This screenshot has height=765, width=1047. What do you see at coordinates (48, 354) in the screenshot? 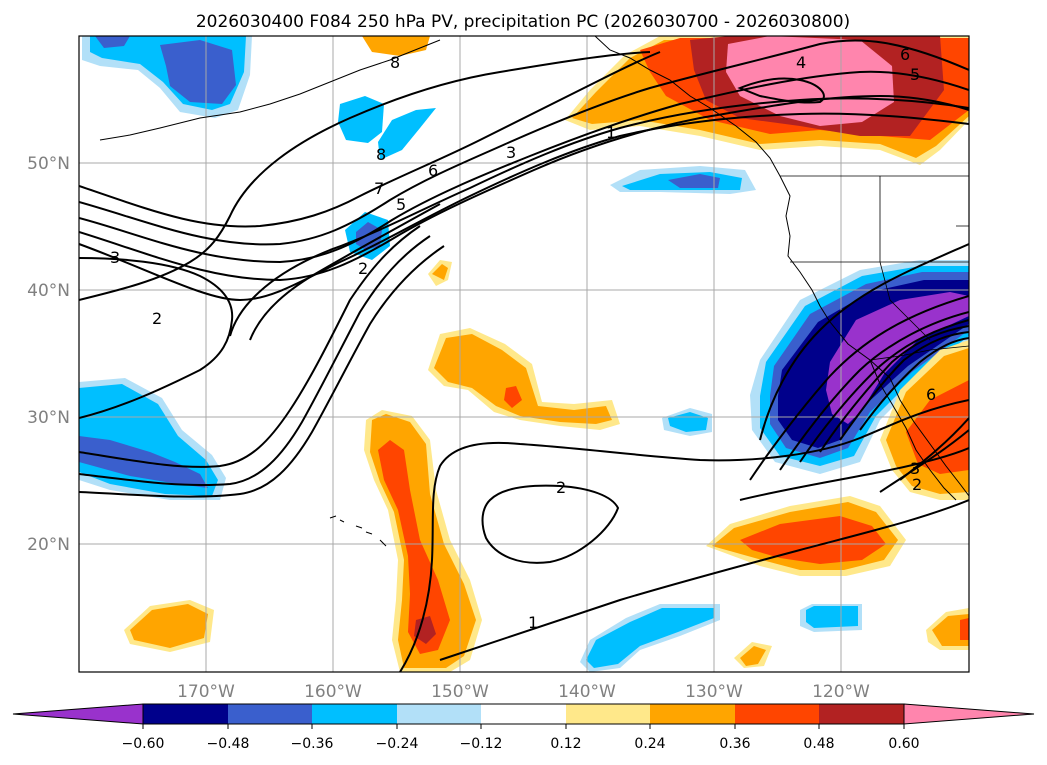
I see `latitude-labels: 50°N 40°N 30°N 20°N` at bounding box center [48, 354].